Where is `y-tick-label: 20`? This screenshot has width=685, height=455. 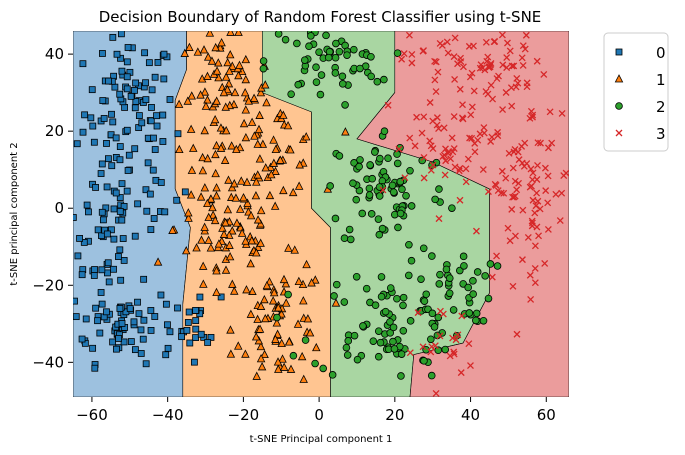 y-tick-label: 20 is located at coordinates (54, 131).